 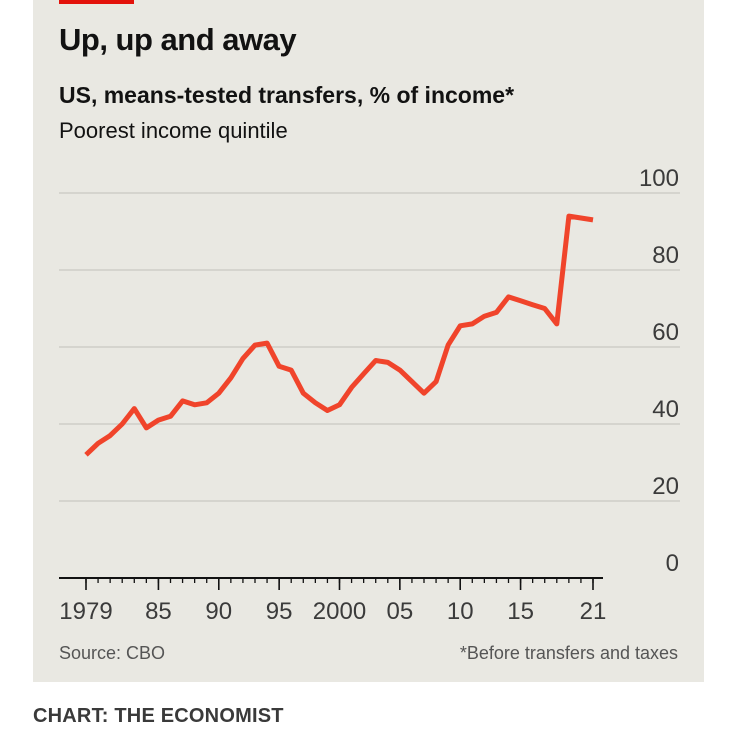 What do you see at coordinates (568, 653) in the screenshot?
I see `footnote: *Before transfers and taxes` at bounding box center [568, 653].